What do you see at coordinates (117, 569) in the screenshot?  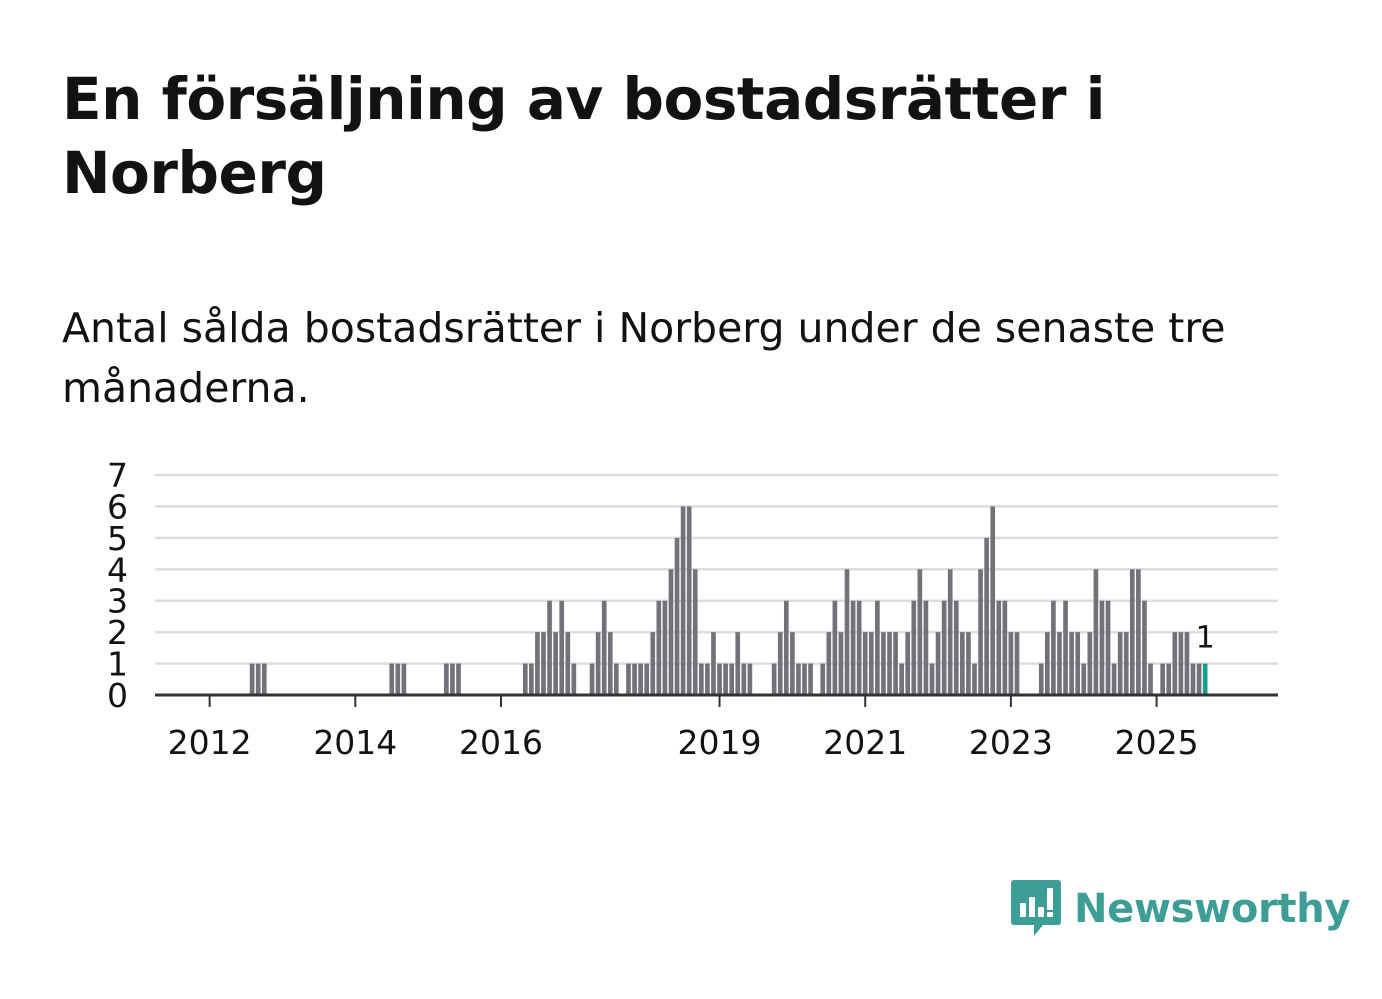 I see `y-tick-label: 4` at bounding box center [117, 569].